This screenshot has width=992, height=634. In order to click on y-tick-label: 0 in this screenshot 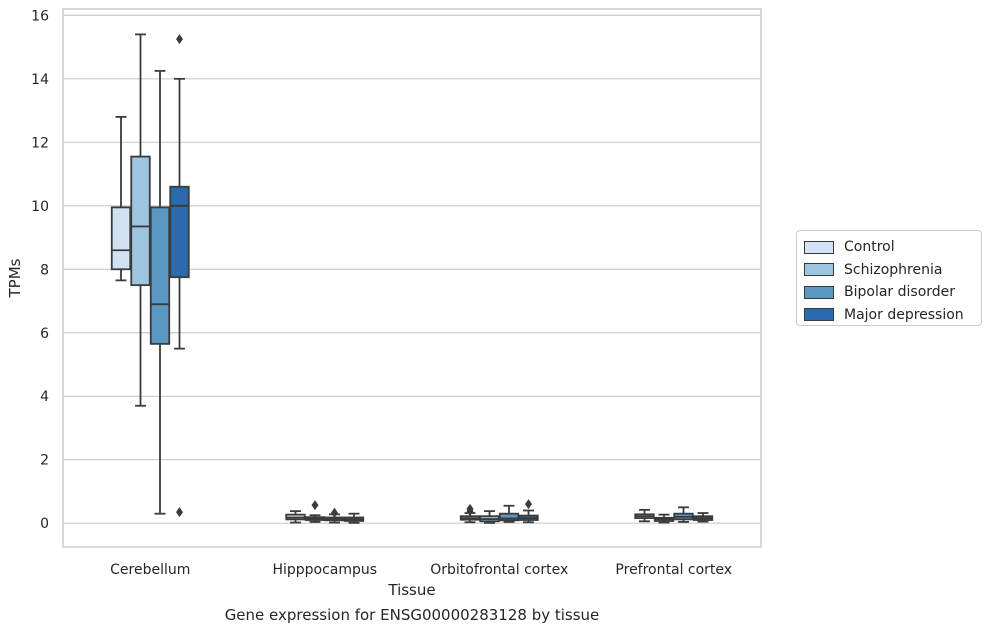, I will do `click(44, 524)`.